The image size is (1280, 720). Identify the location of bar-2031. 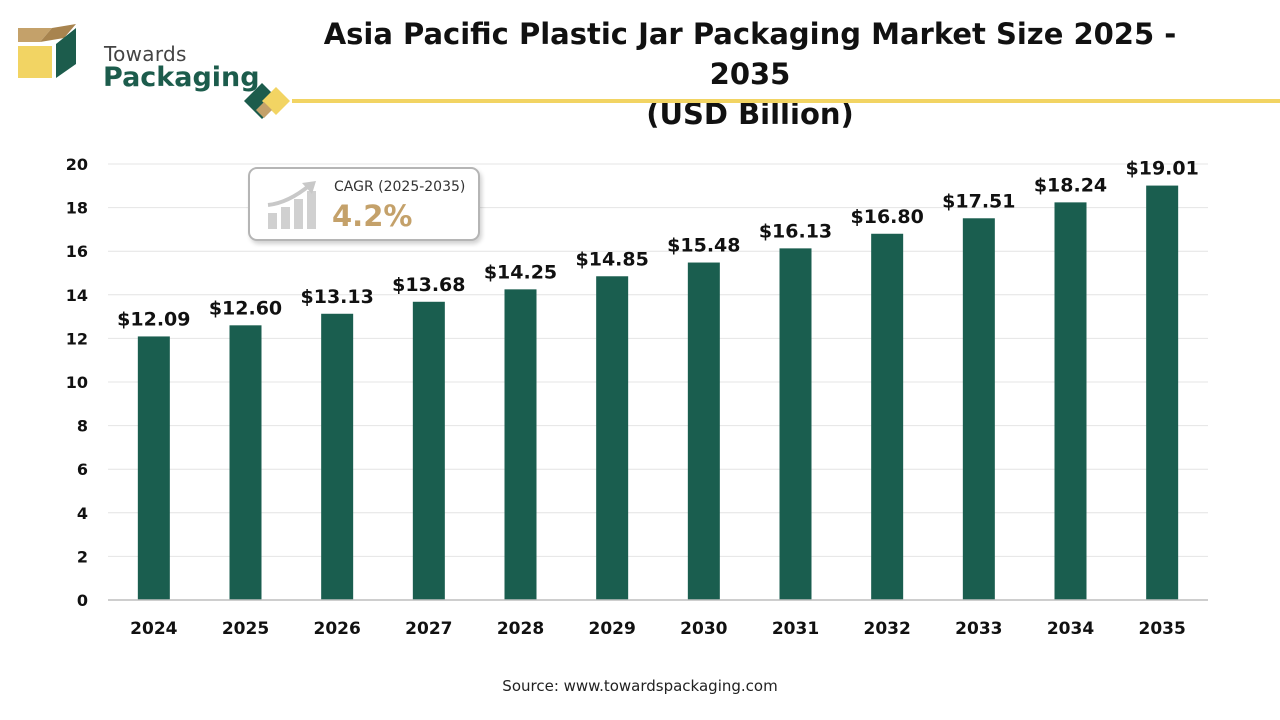
(795, 424).